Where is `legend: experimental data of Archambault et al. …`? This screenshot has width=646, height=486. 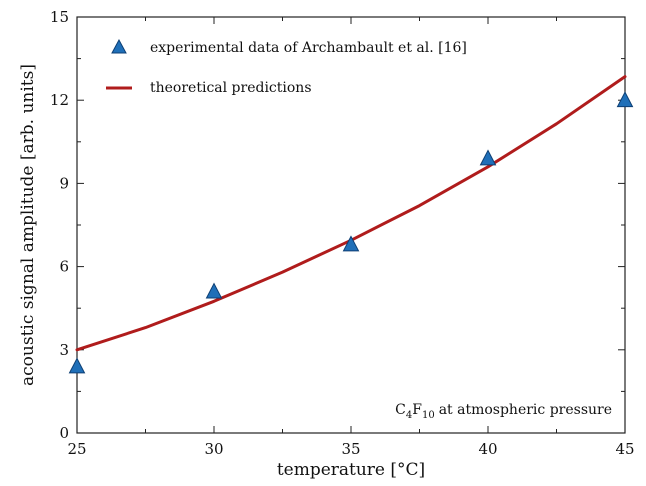
legend: experimental data of Archambault et al. … is located at coordinates (286, 67).